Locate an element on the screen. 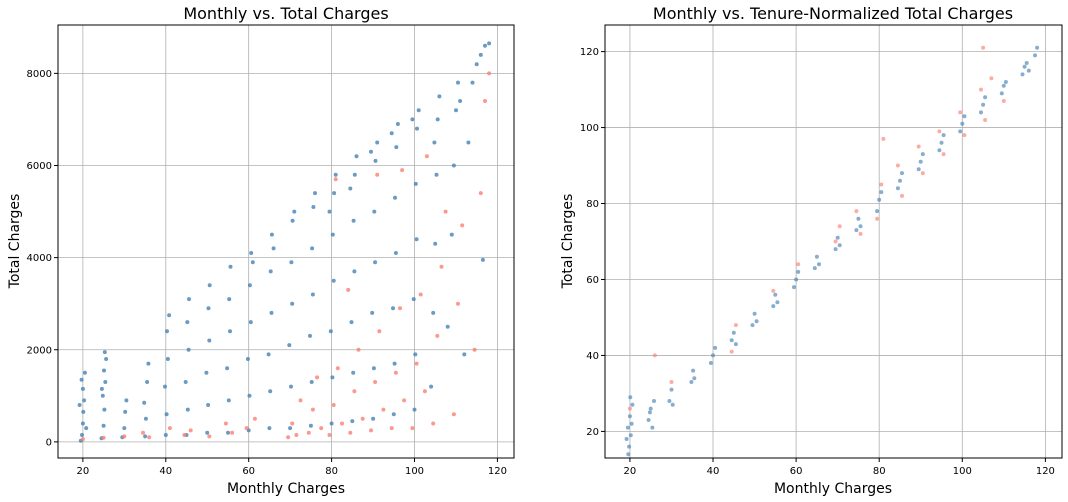 The width and height of the screenshot is (1068, 502). y-tick-label: 4000 is located at coordinates (39, 258).